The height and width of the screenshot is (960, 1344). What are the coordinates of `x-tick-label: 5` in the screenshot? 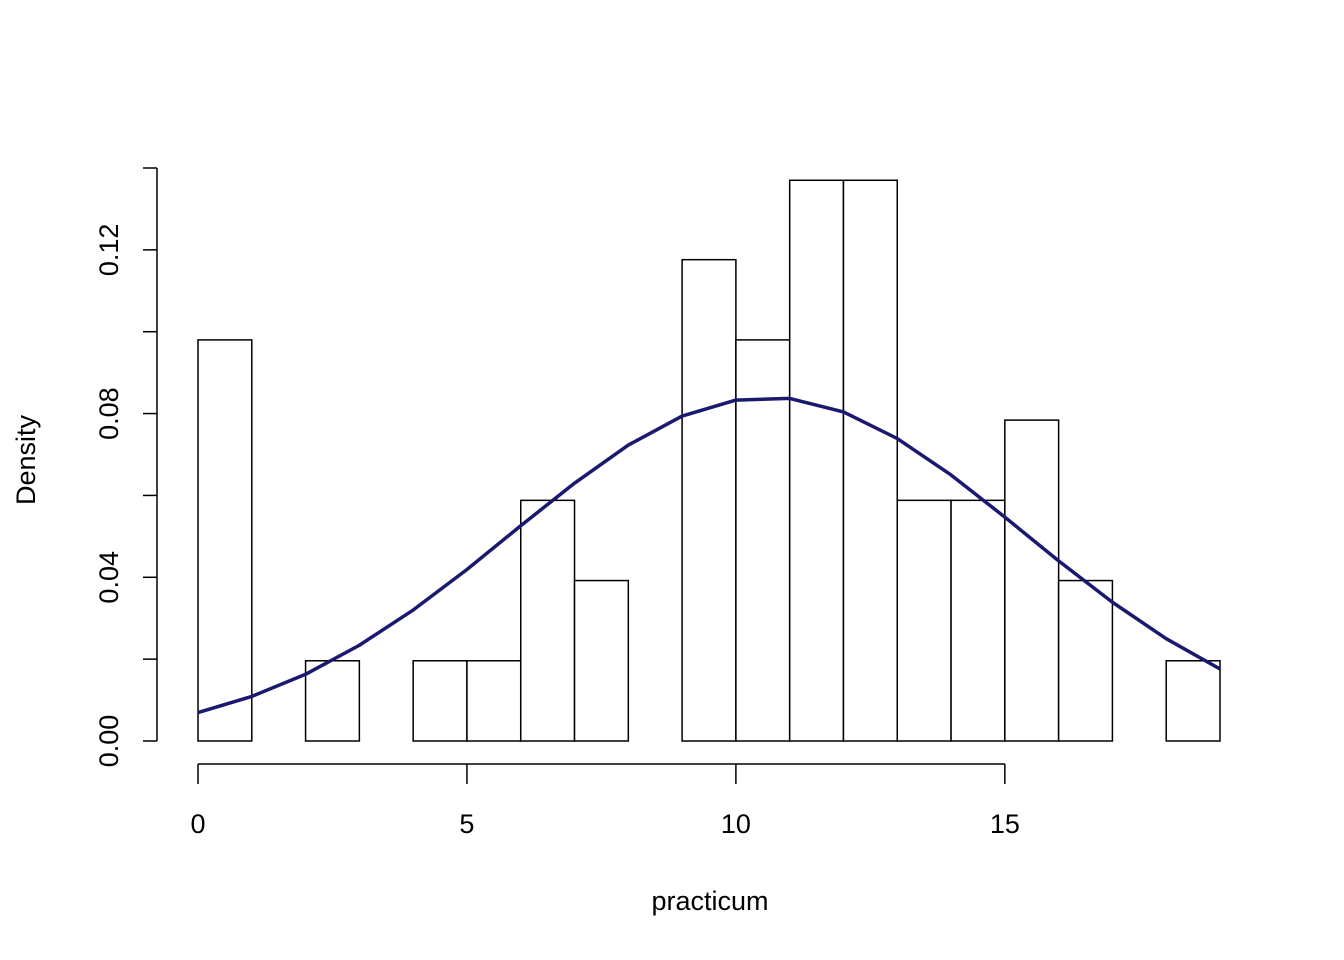 It's located at (466, 824).